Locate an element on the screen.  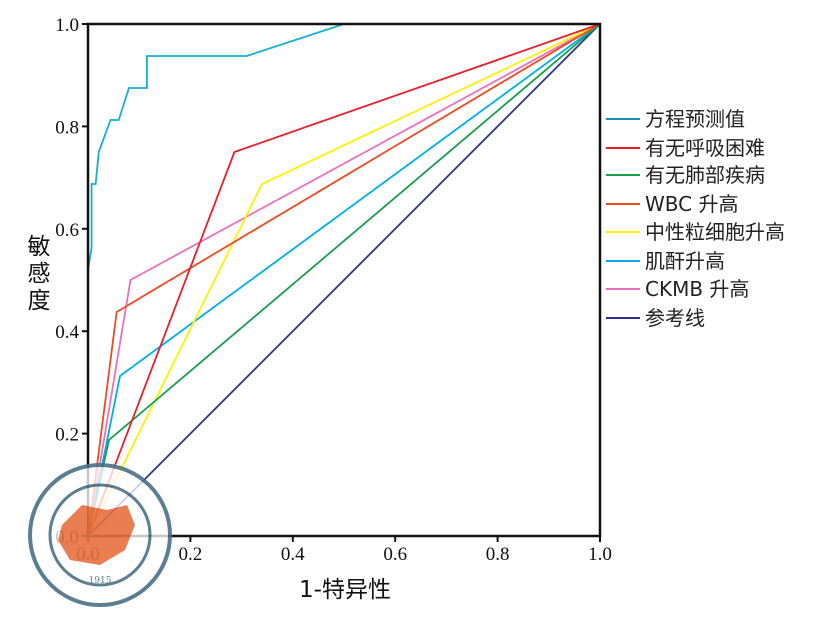
y-tick-label: 0.2 is located at coordinates (67, 435).